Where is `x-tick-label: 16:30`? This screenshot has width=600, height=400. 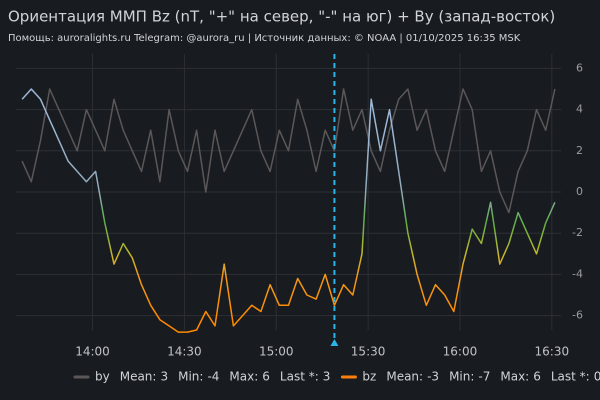
x-tick-label: 16:30 is located at coordinates (552, 352).